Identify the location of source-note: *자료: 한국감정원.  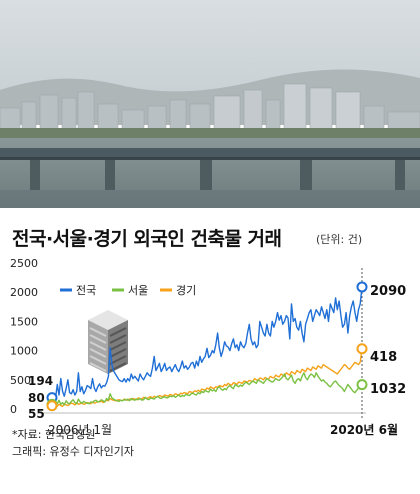
(54, 434).